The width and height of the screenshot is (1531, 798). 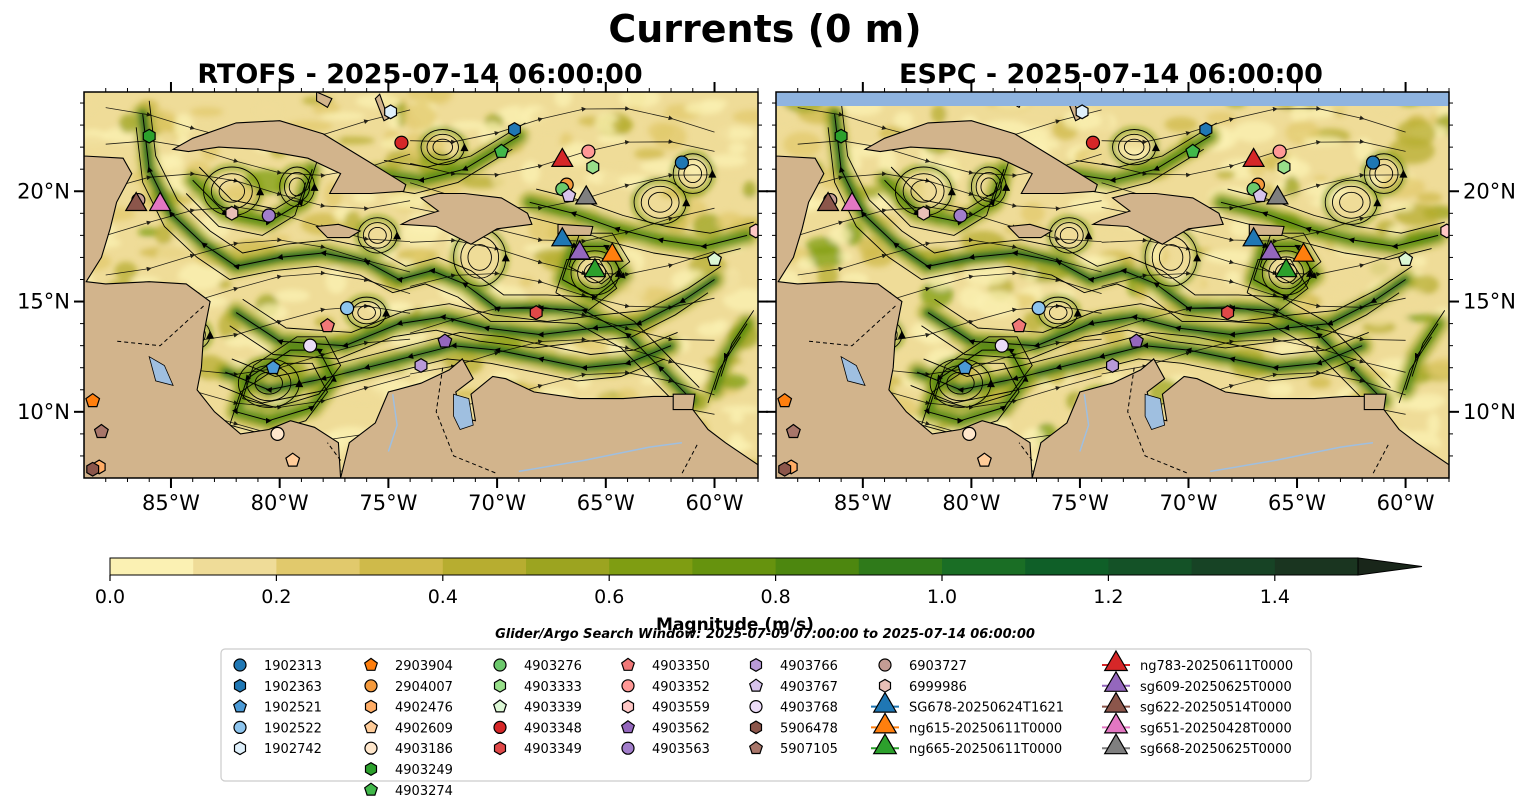 I want to click on legend-label: 4903274, so click(x=424, y=791).